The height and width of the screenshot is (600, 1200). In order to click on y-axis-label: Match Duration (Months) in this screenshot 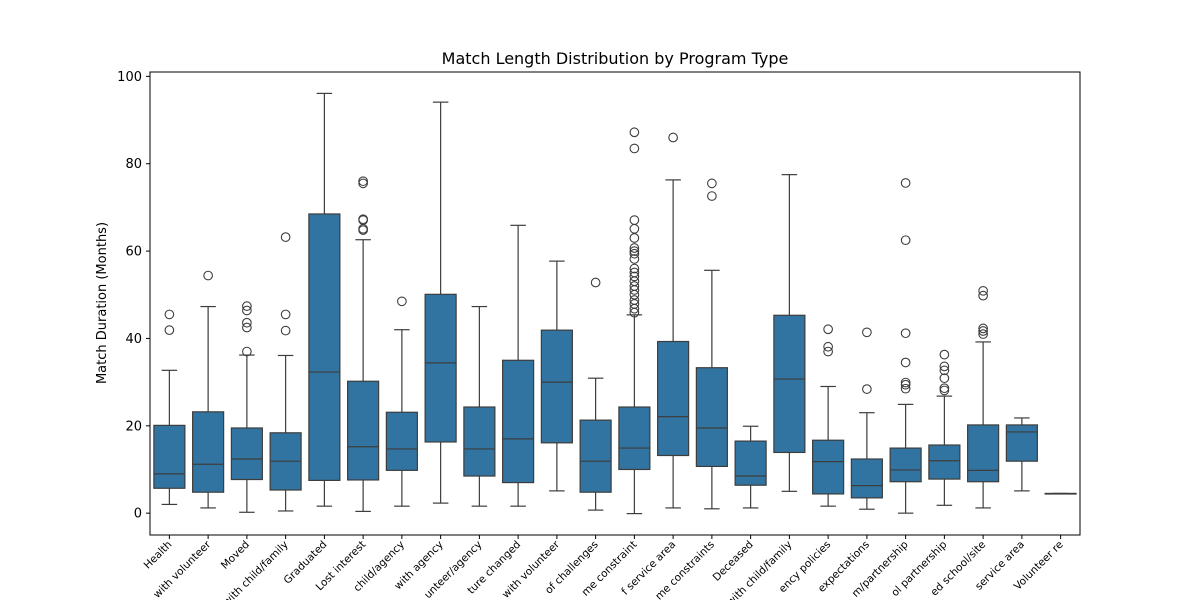, I will do `click(102, 303)`.